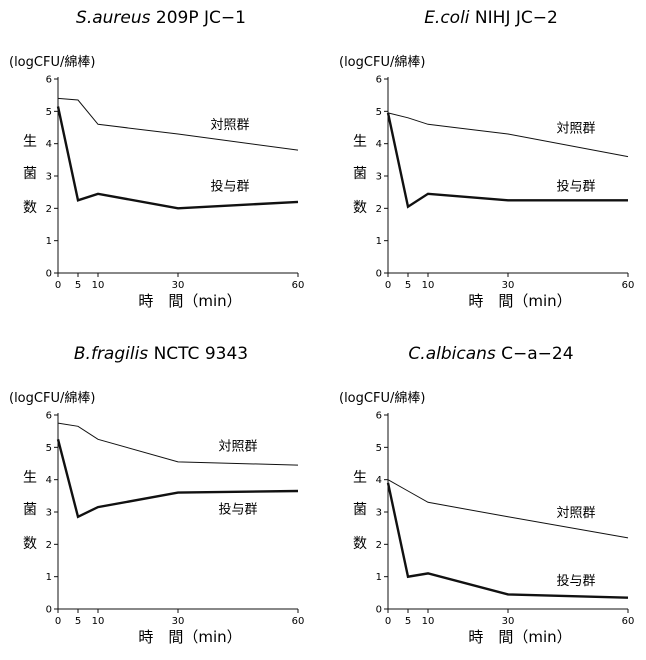 This screenshot has height=660, width=646. I want to click on chart-title: S.aureus 209P JC−1, so click(161, 18).